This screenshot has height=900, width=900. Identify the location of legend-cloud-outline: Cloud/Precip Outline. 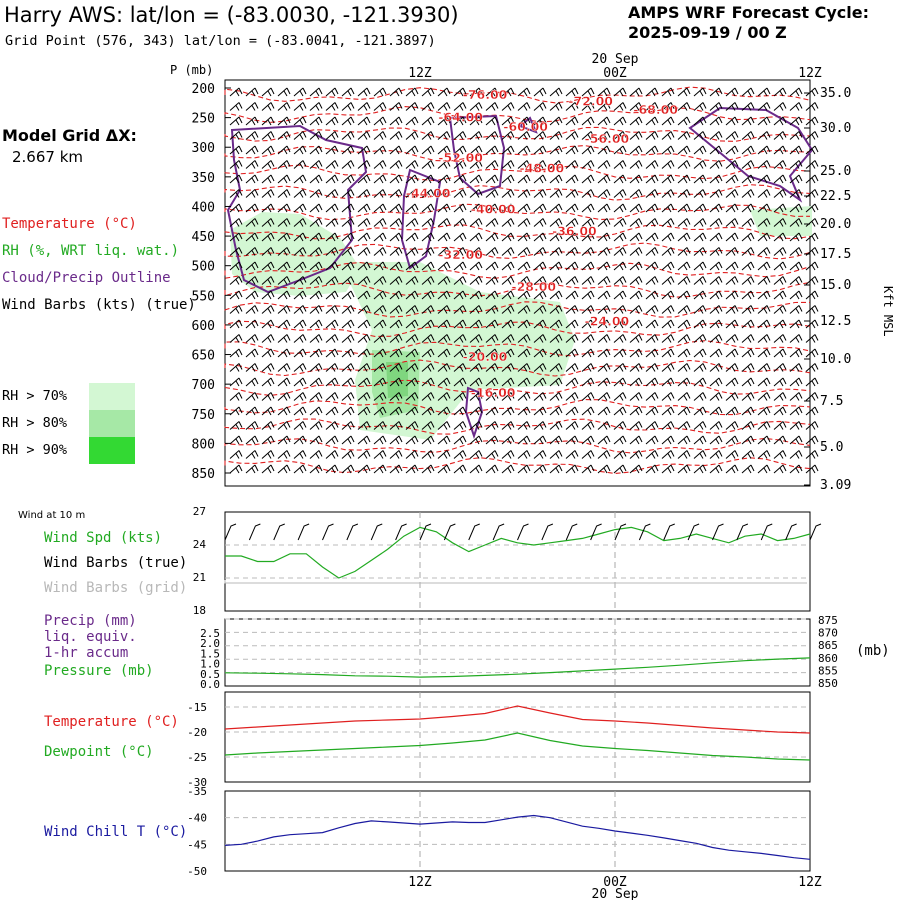
(86, 278).